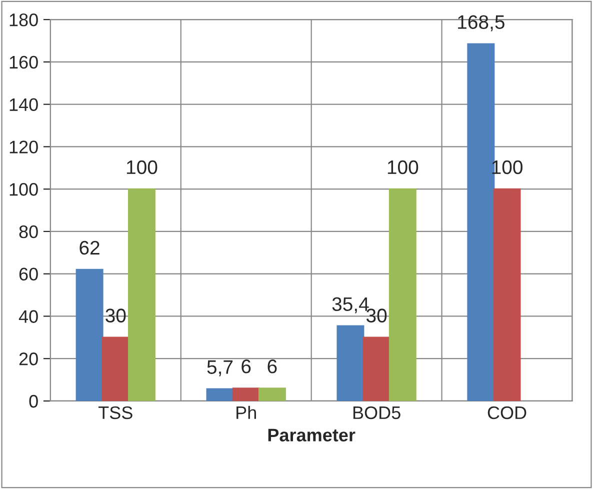  Describe the element at coordinates (24, 105) in the screenshot. I see `y-tick-label: 140` at that location.